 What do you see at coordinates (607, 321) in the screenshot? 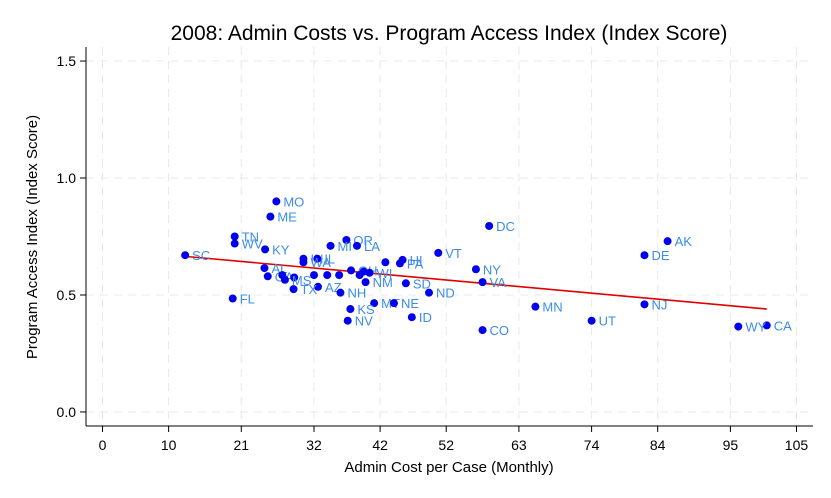
I see `point-label: UT` at bounding box center [607, 321].